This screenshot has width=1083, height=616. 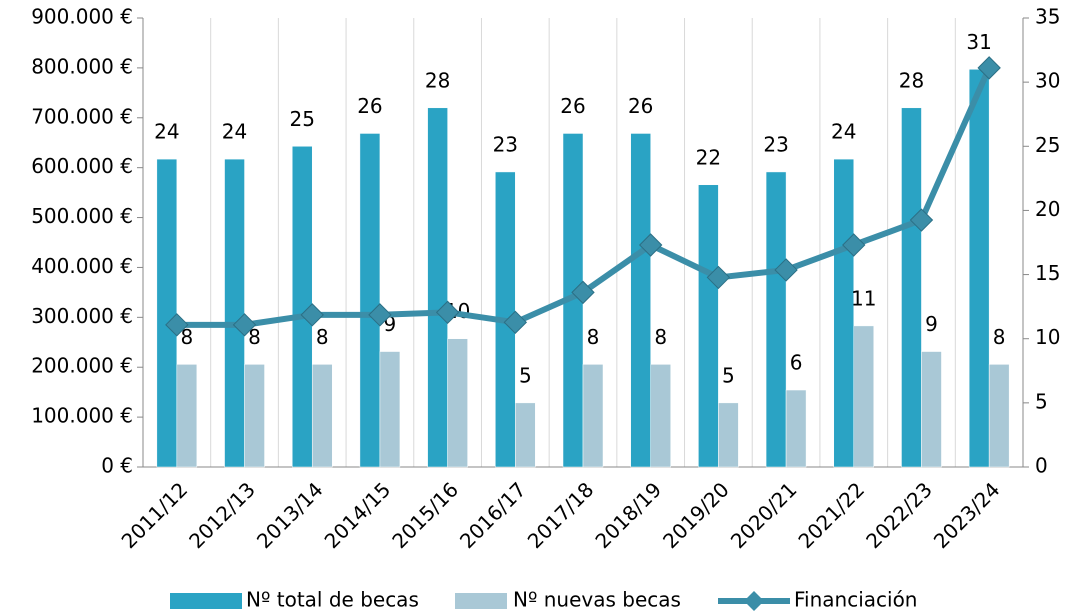 I want to click on legend-label: Nº total de becas, so click(x=332, y=600).